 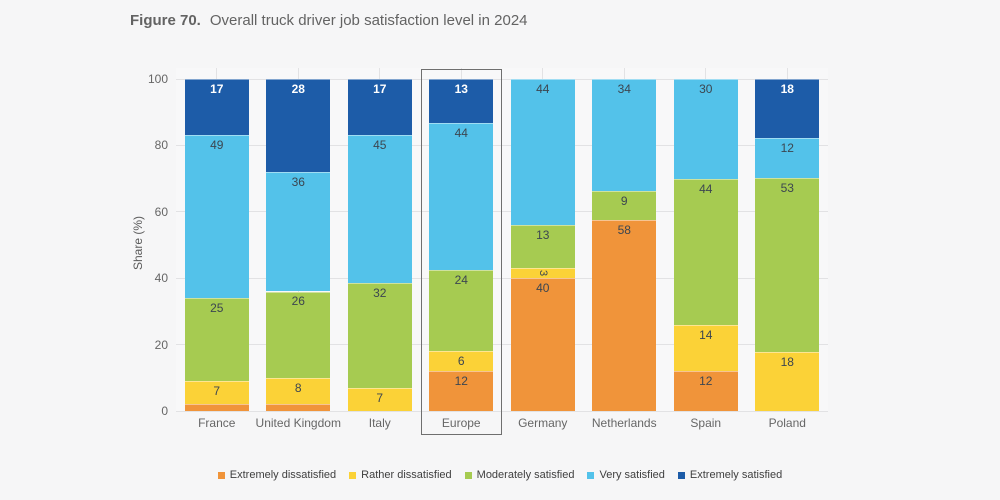 What do you see at coordinates (161, 211) in the screenshot?
I see `y-tick-label: 60` at bounding box center [161, 211].